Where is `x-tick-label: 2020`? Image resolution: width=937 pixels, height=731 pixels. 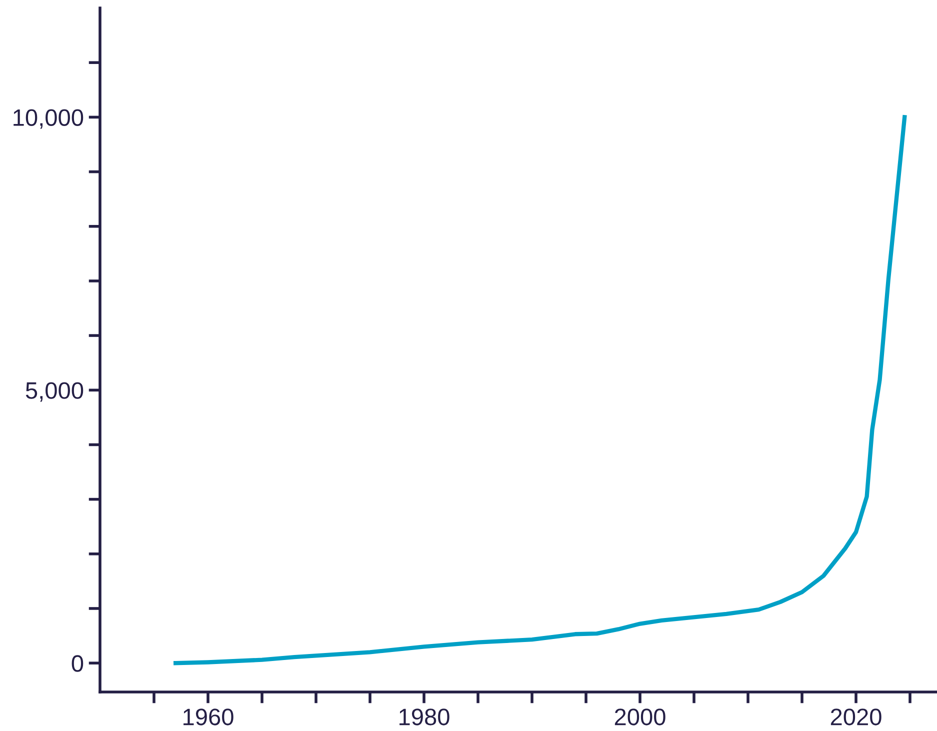 x-tick-label: 2020 is located at coordinates (856, 717).